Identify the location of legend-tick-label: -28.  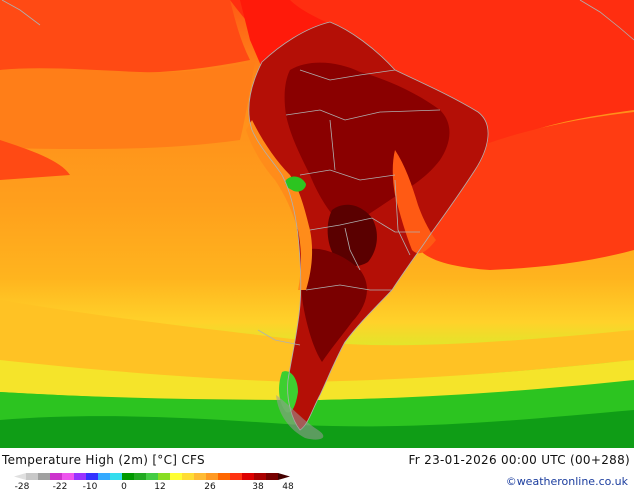
(22, 486).